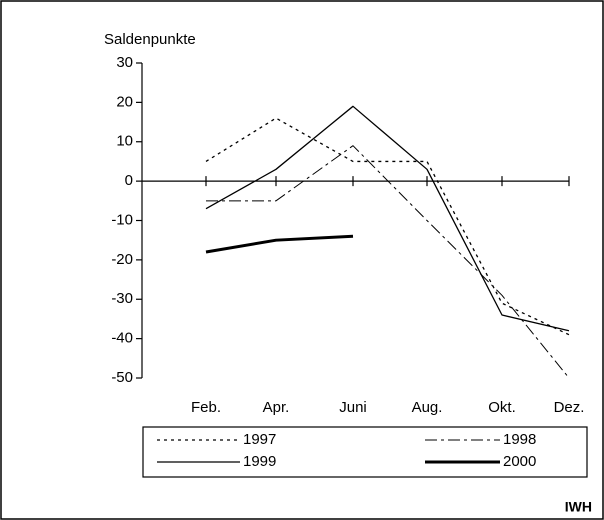  Describe the element at coordinates (124, 141) in the screenshot. I see `y-tick-label: 10` at that location.